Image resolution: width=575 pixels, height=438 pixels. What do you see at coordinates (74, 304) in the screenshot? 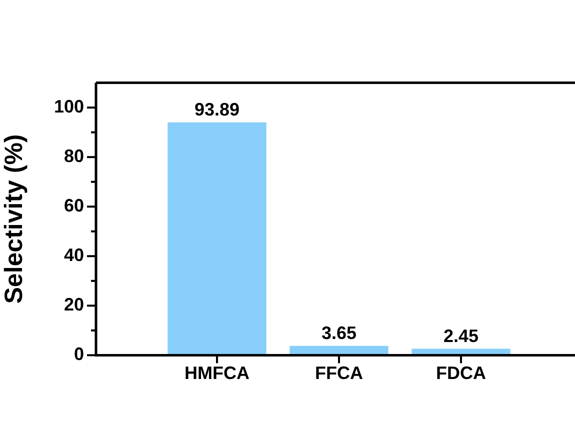
I see `y-tick-label: 20` at bounding box center [74, 304].